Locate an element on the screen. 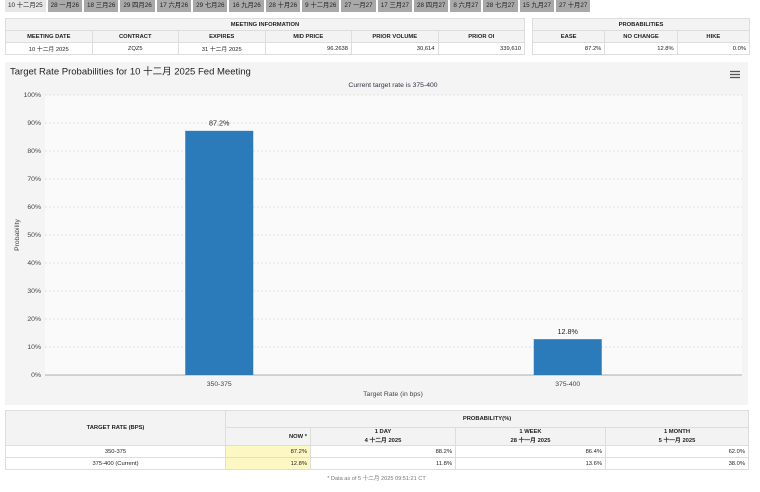 The width and height of the screenshot is (760, 492). y-tick-label: 0% is located at coordinates (36, 375).